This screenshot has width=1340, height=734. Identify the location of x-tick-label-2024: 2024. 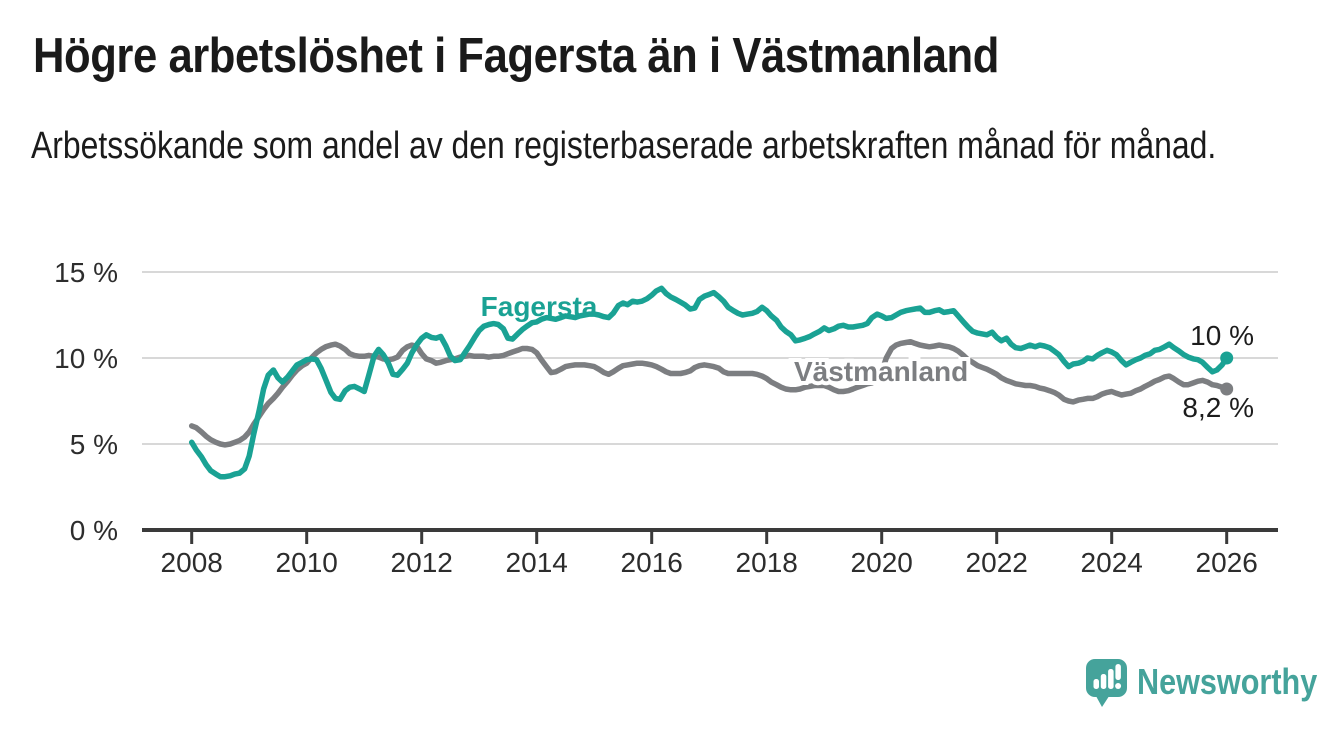
(1112, 562).